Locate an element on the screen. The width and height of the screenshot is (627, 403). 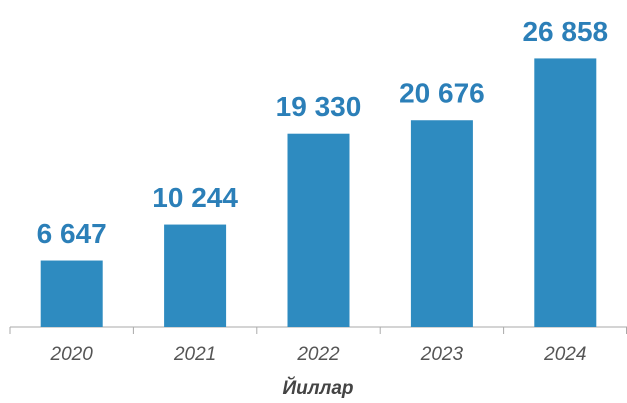
value-label: 26 858 is located at coordinates (565, 31).